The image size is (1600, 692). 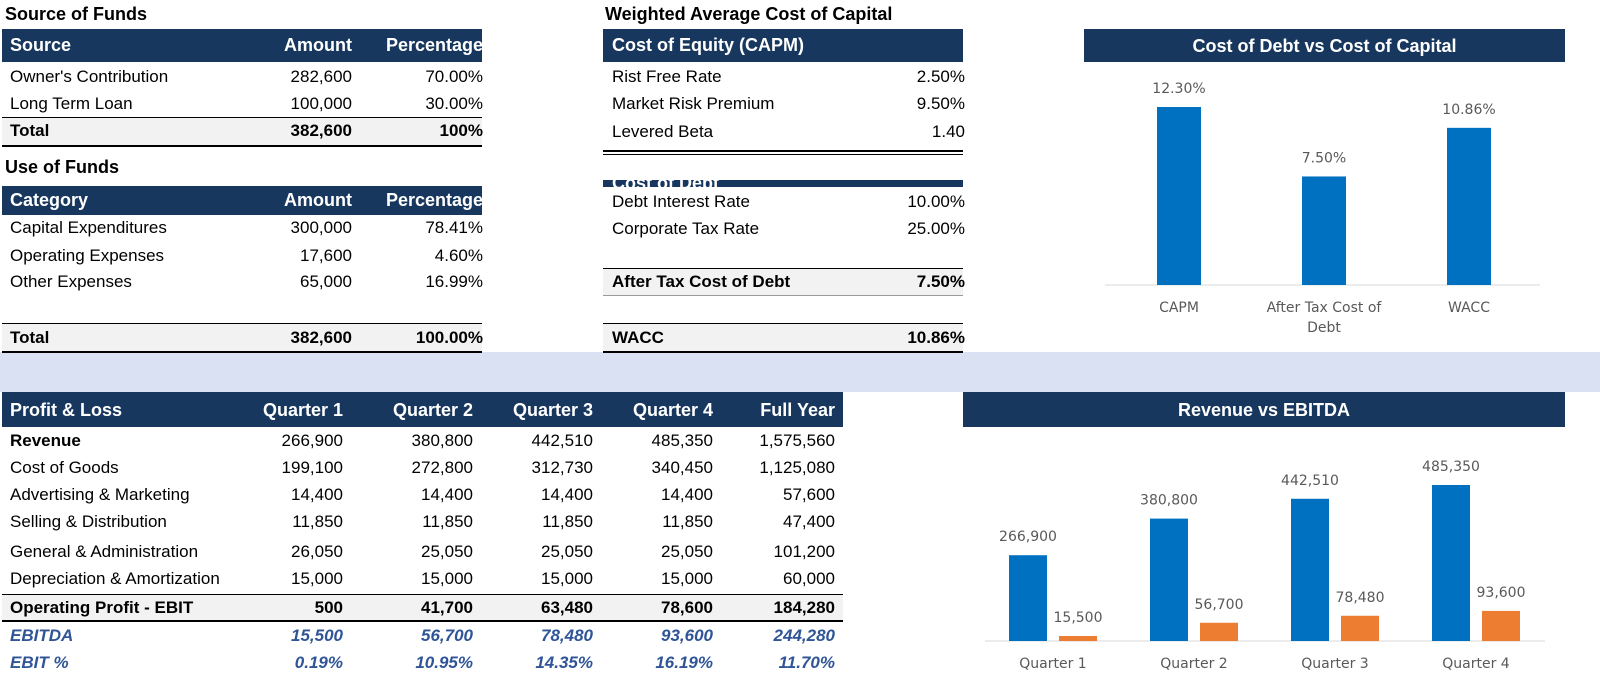 I want to click on ebit-pct-cell: 14.35%, so click(x=564, y=662).